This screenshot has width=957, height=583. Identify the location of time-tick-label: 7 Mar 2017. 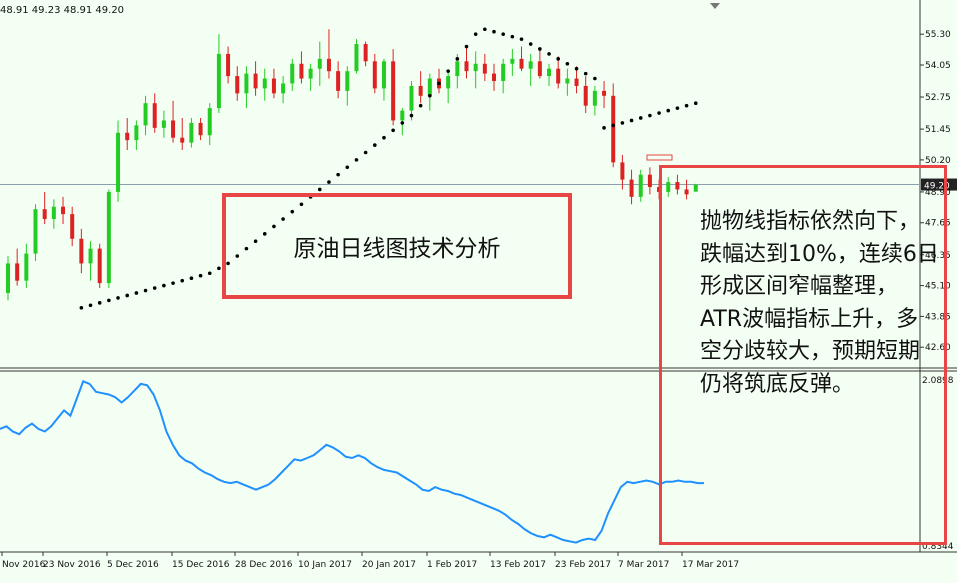
(643, 565).